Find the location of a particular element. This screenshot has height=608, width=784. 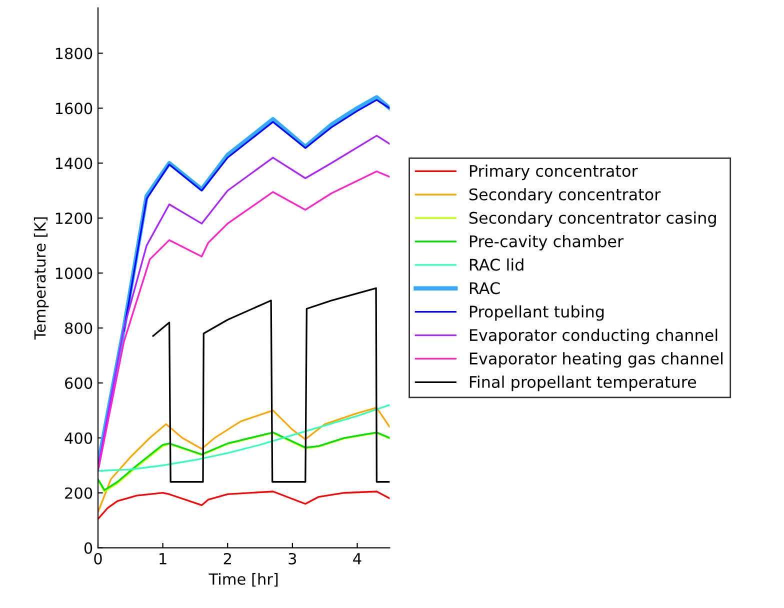

legend-label: Final propellant temperature is located at coordinates (583, 384).